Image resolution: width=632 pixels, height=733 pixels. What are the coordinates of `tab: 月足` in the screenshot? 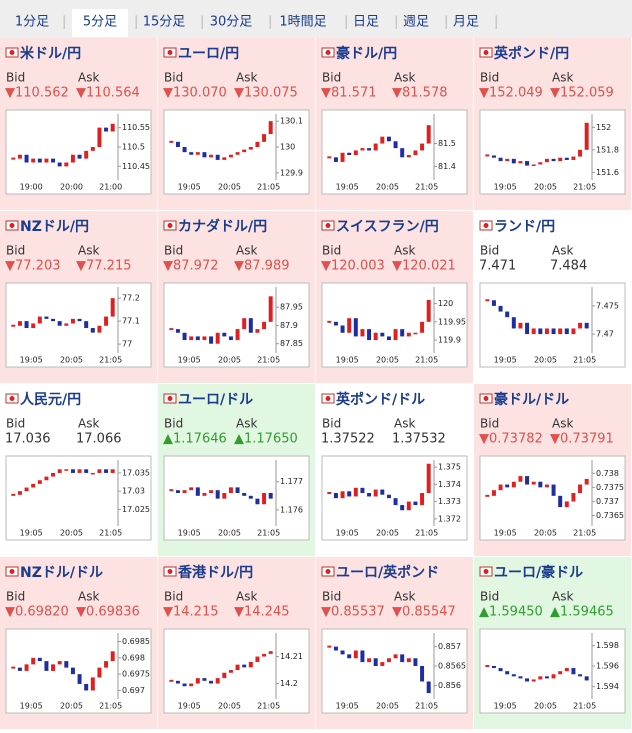 It's located at (466, 22).